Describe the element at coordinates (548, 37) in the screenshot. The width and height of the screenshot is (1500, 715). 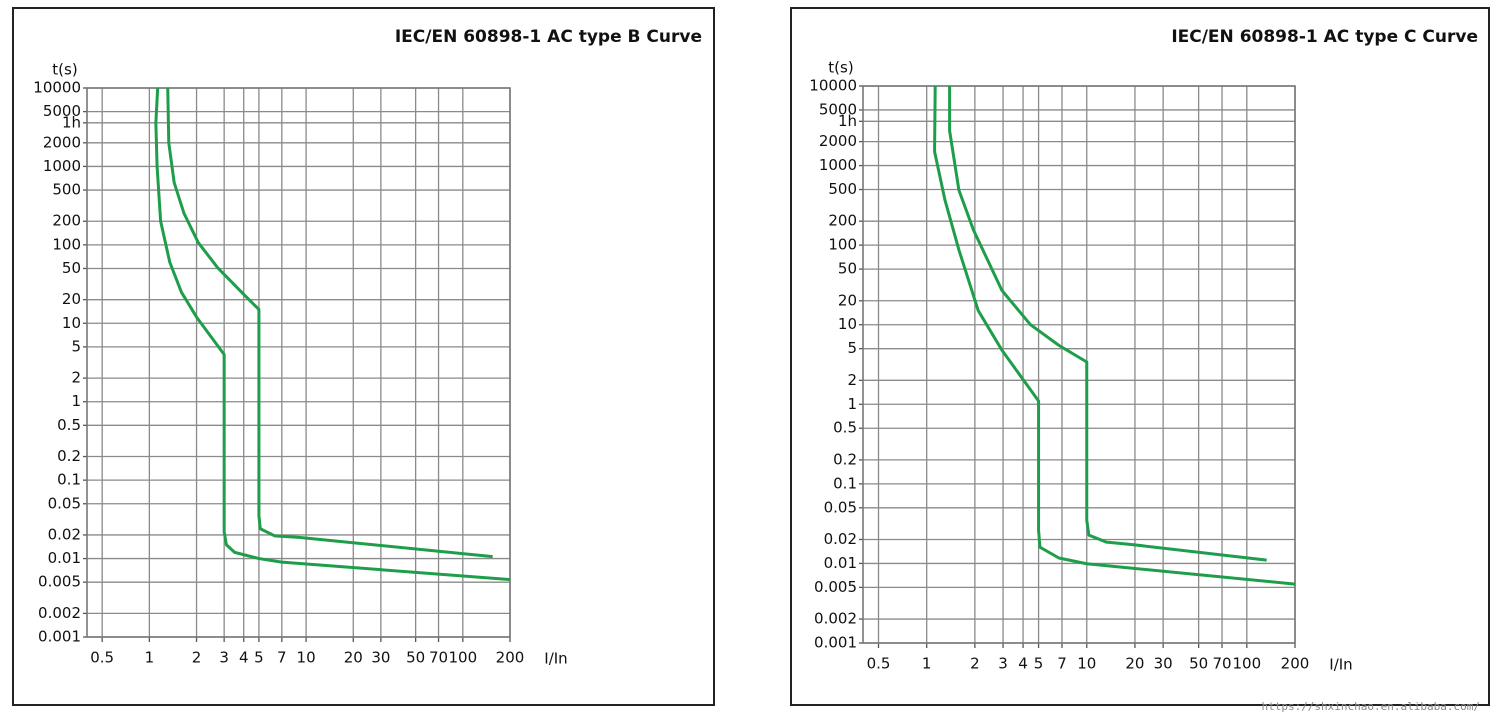
I see `chart-title: IEC/EN 60898-1 AC type B Curve` at that location.